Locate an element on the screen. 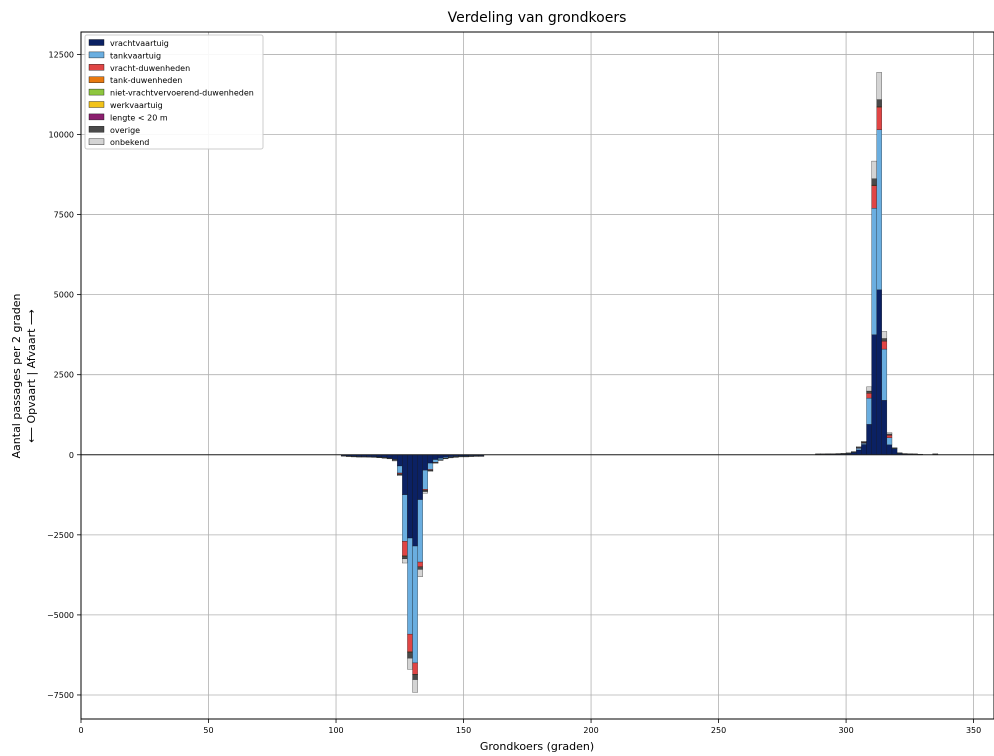  legend-box is located at coordinates (174, 92).